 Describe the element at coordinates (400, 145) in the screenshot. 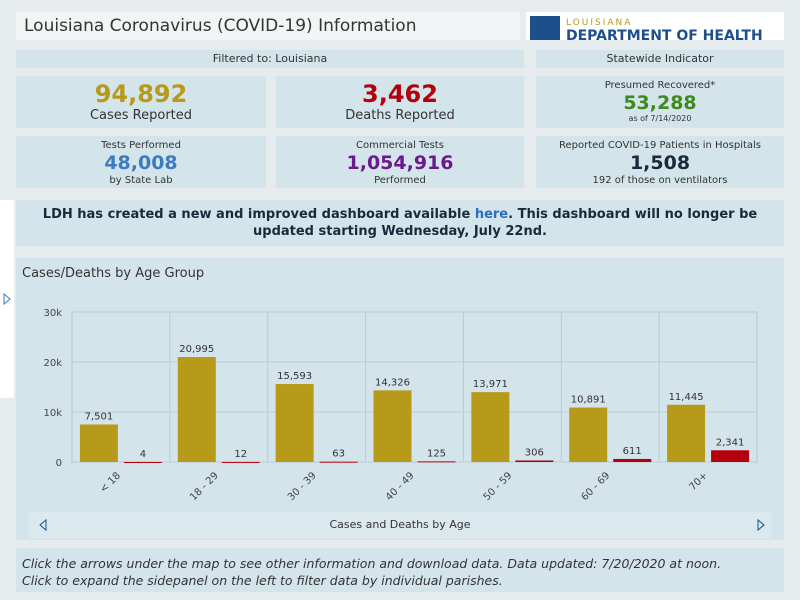

I see `kpi-title: Commercial Tests` at that location.